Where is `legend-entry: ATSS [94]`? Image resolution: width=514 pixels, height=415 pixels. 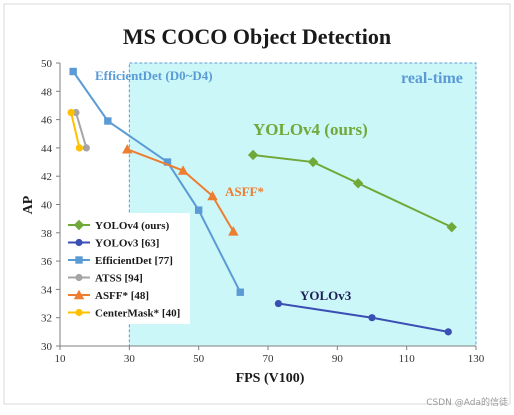
legend-entry: ATSS [94] is located at coordinates (119, 279).